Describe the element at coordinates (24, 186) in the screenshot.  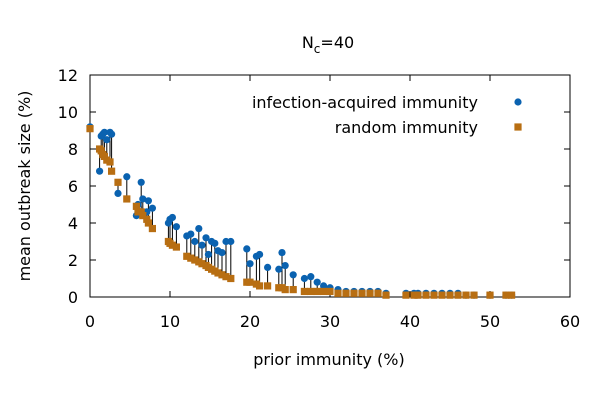
I see `y-axis-label: mean outbreak size (%)` at that location.